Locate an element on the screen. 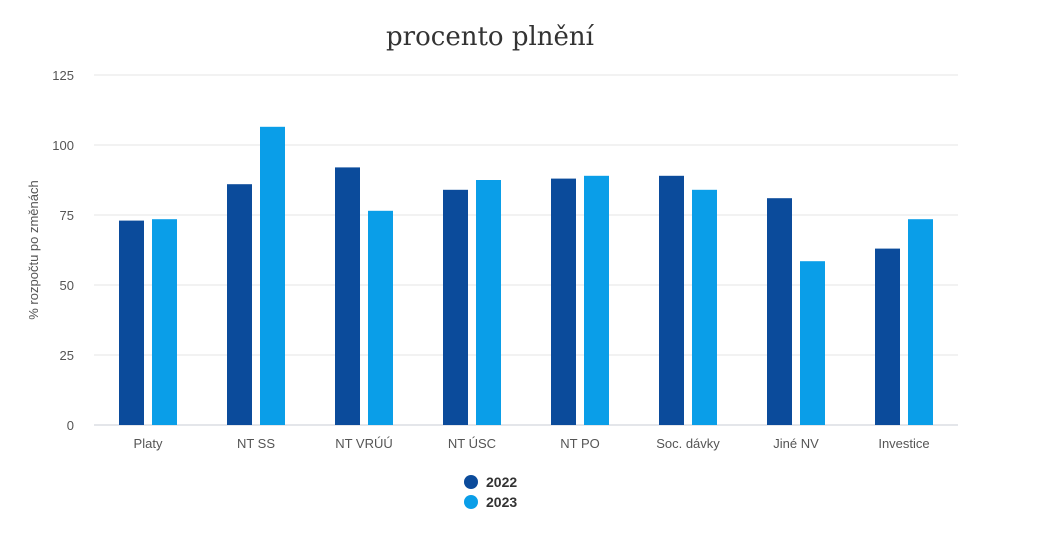 This screenshot has height=548, width=1046. y-tick-label: 25 is located at coordinates (67, 355).